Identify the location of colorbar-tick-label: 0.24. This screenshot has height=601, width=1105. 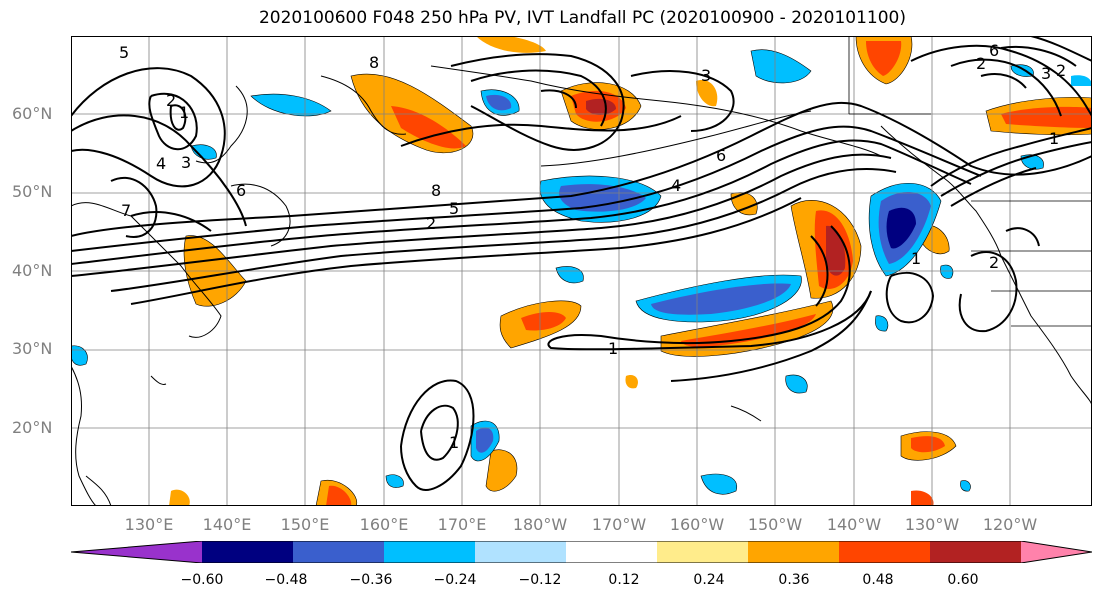
(709, 580).